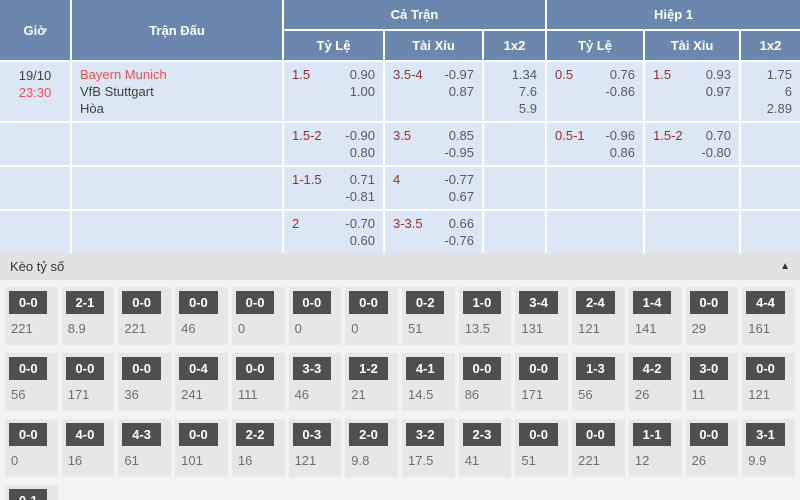 The width and height of the screenshot is (800, 500). Describe the element at coordinates (542, 316) in the screenshot. I see `score-cell-3-4: 3-4 131` at that location.